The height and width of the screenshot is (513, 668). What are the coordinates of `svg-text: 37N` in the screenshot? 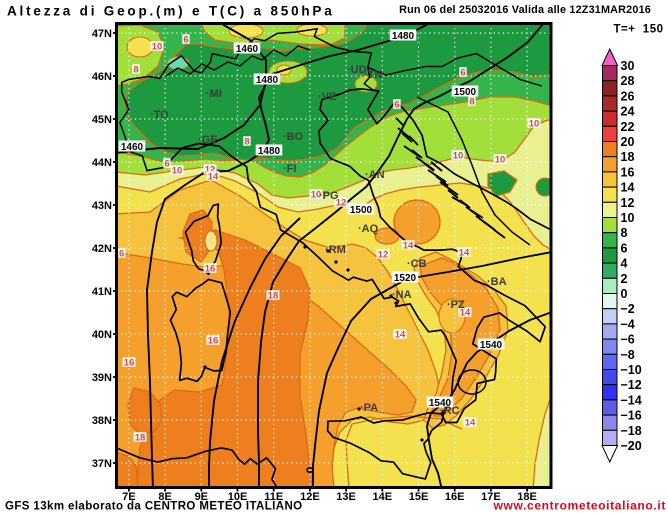 It's located at (102, 464).